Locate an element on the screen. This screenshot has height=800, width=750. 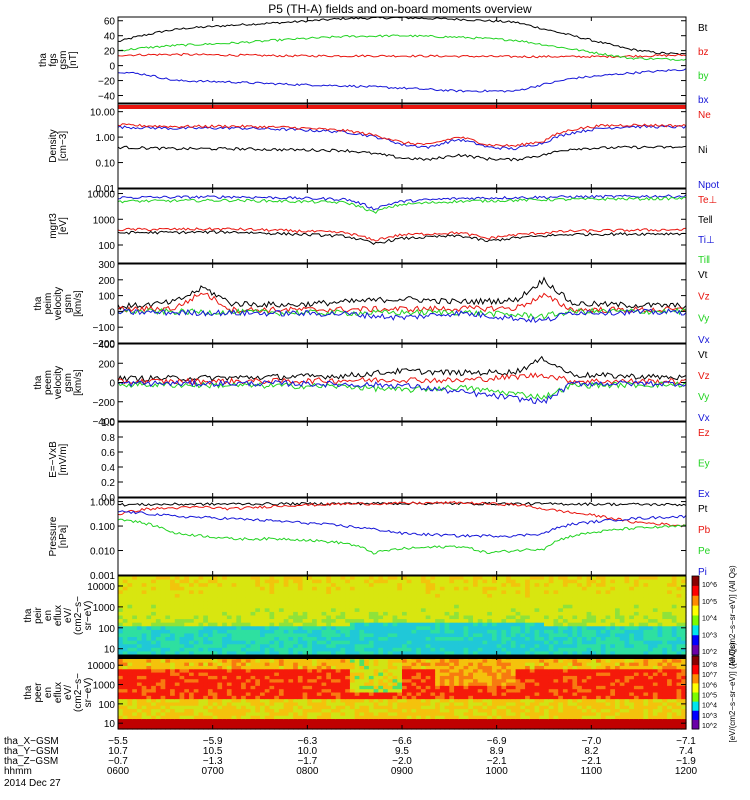
x-row-value: 0600 is located at coordinates (118, 771).